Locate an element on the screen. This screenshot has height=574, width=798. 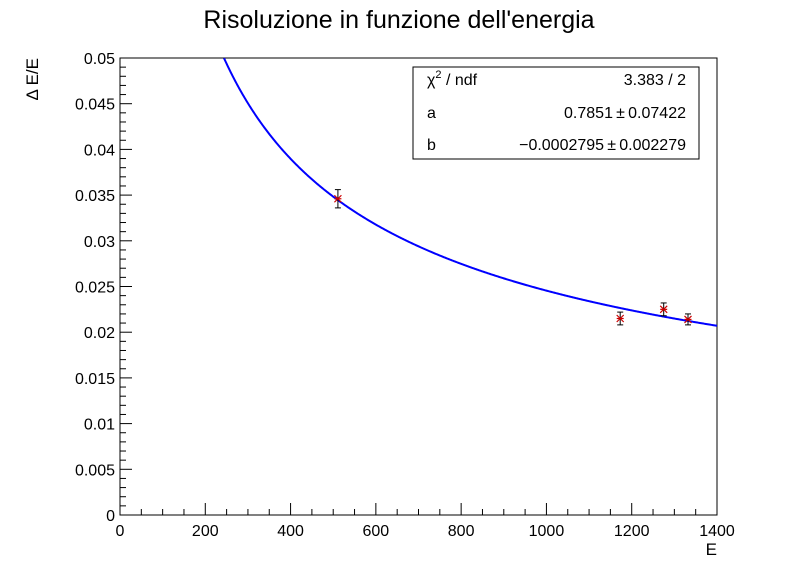
stats-row-value: 0.7851 ± 0.07422 is located at coordinates (625, 113).